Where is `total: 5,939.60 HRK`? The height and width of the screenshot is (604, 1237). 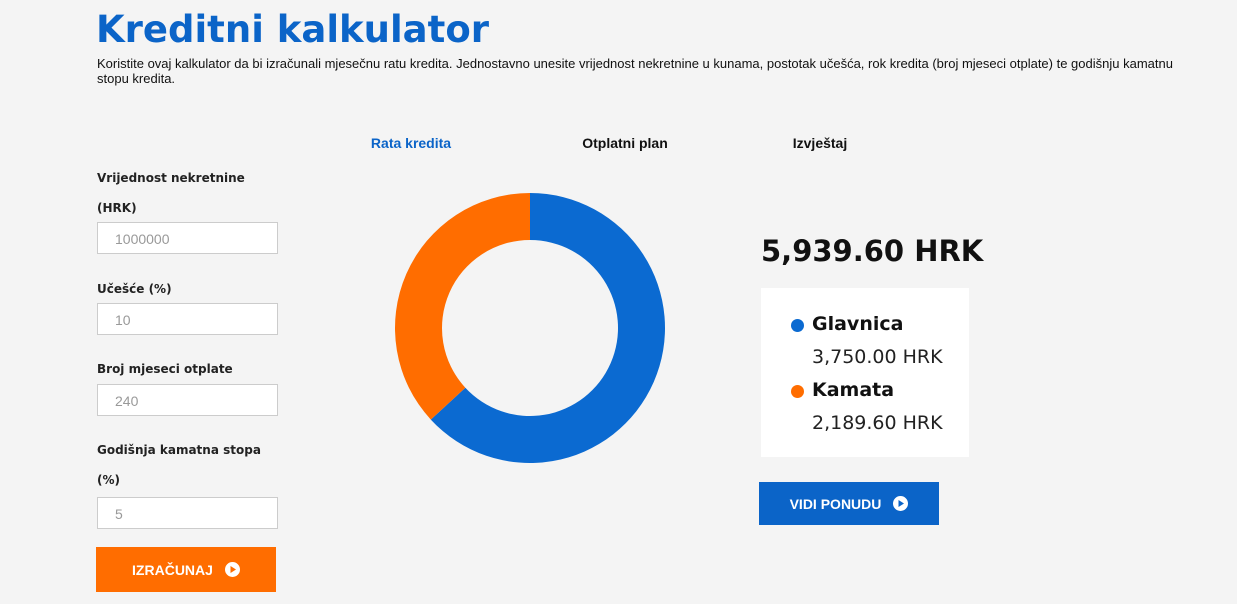 total: 5,939.60 HRK is located at coordinates (872, 251).